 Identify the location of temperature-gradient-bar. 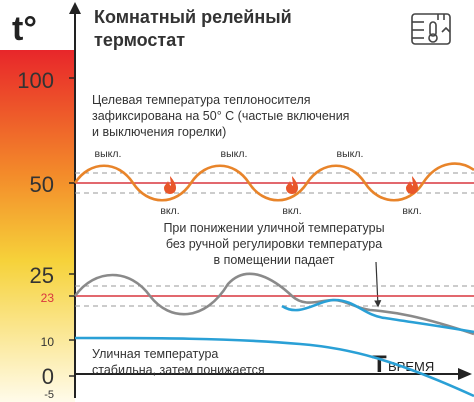
(37, 226).